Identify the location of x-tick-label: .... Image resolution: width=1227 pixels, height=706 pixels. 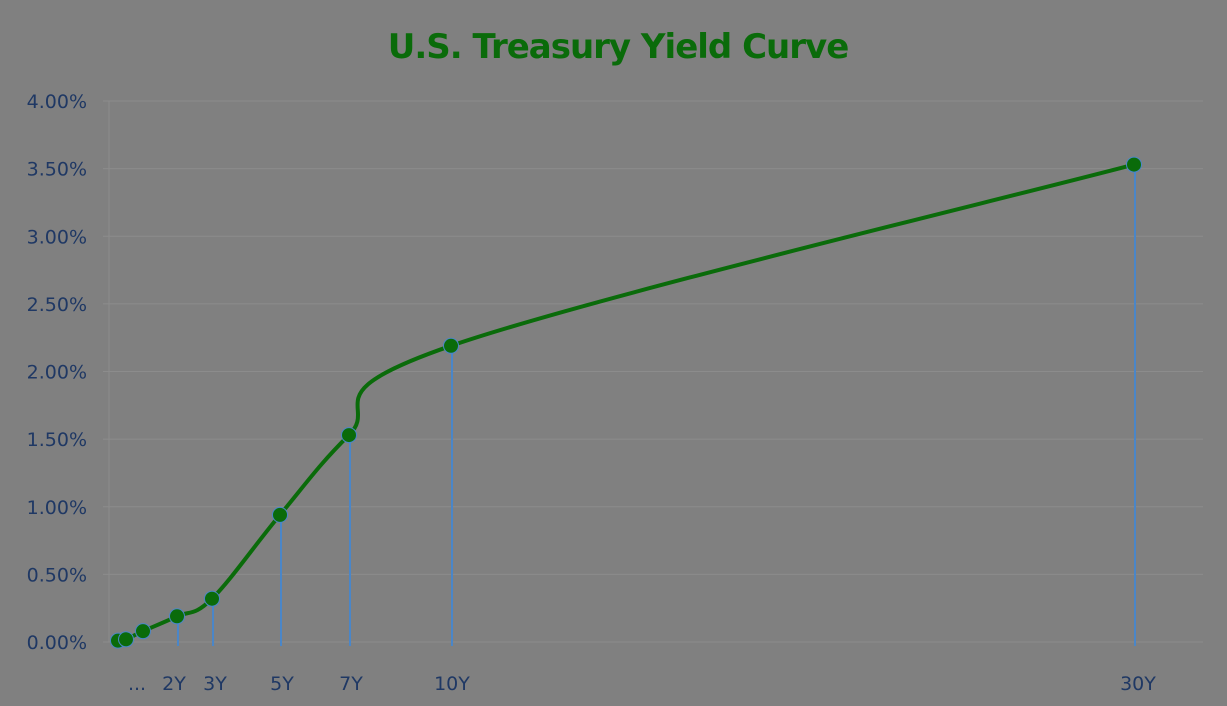
(137, 684).